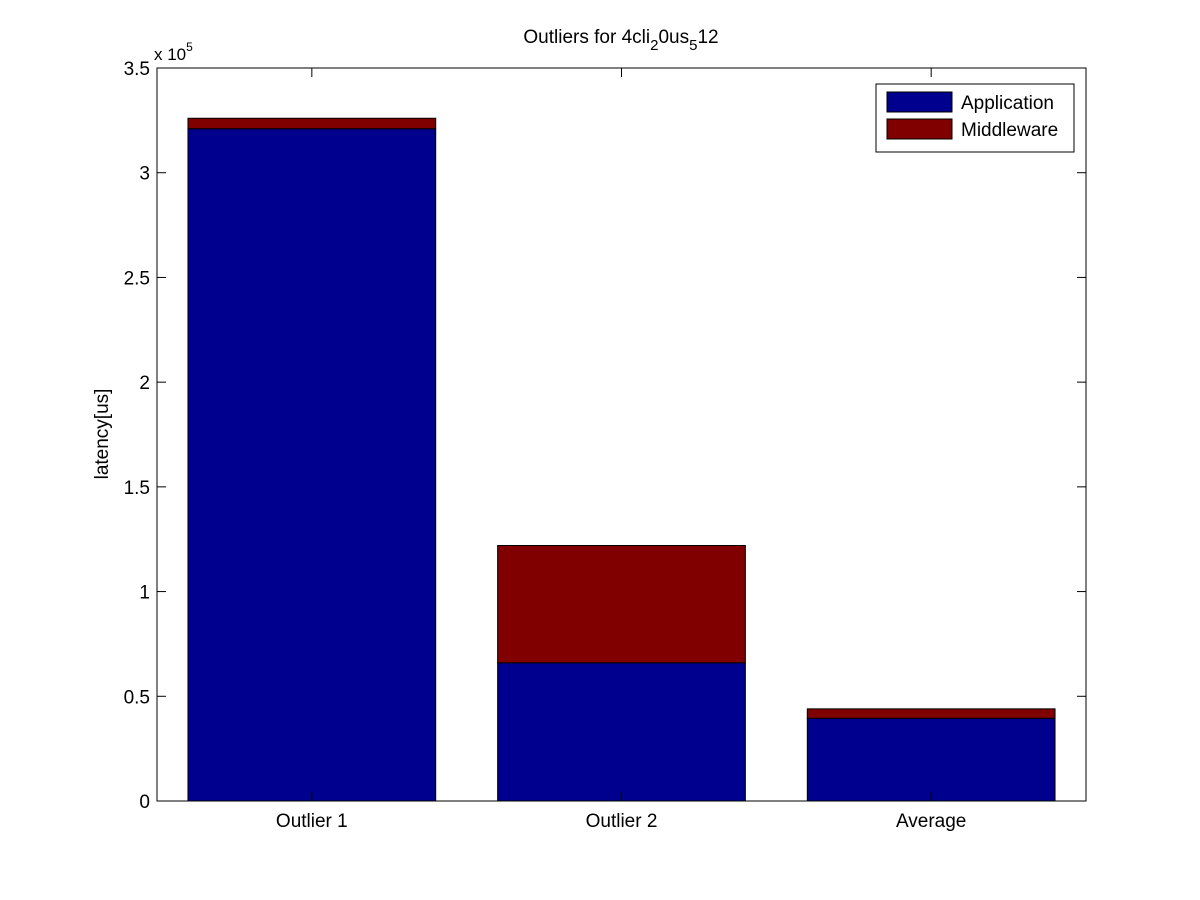  What do you see at coordinates (144, 174) in the screenshot?
I see `y-tick-label: 3` at bounding box center [144, 174].